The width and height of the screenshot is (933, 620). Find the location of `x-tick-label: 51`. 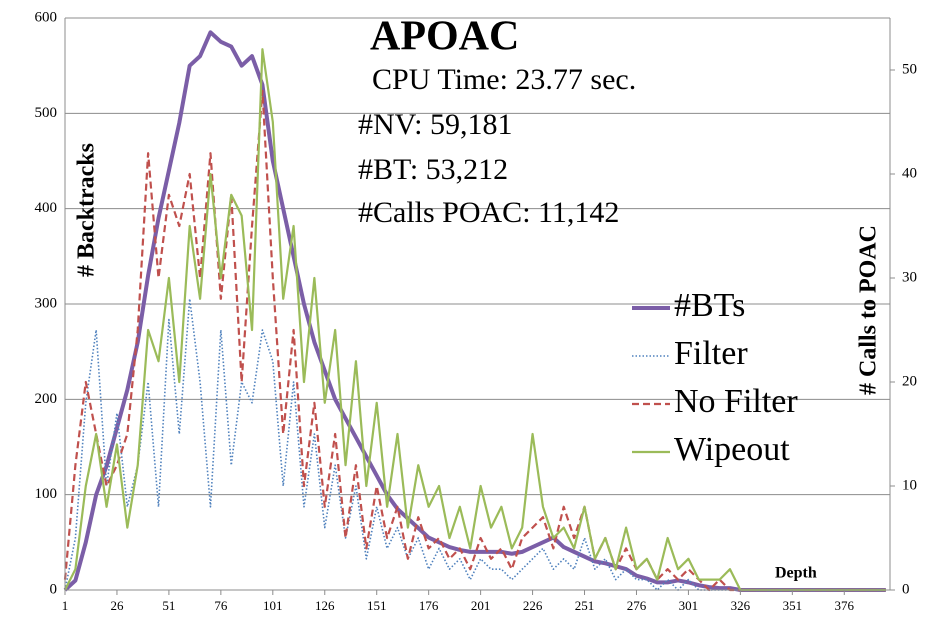

x-tick-label: 51 is located at coordinates (168, 605).